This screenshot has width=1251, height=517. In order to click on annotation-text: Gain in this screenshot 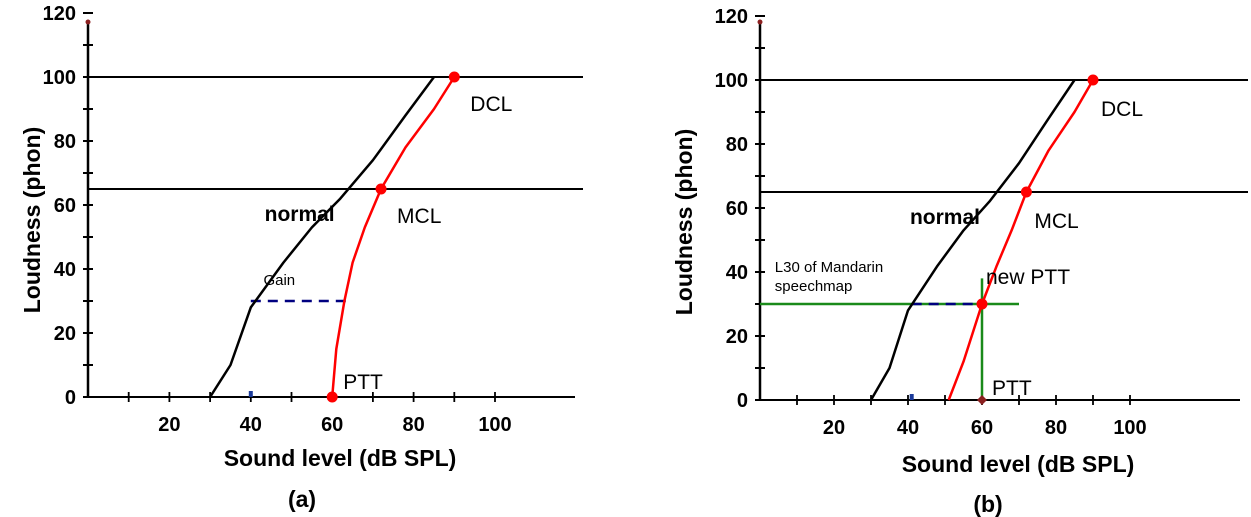, I will do `click(279, 280)`.